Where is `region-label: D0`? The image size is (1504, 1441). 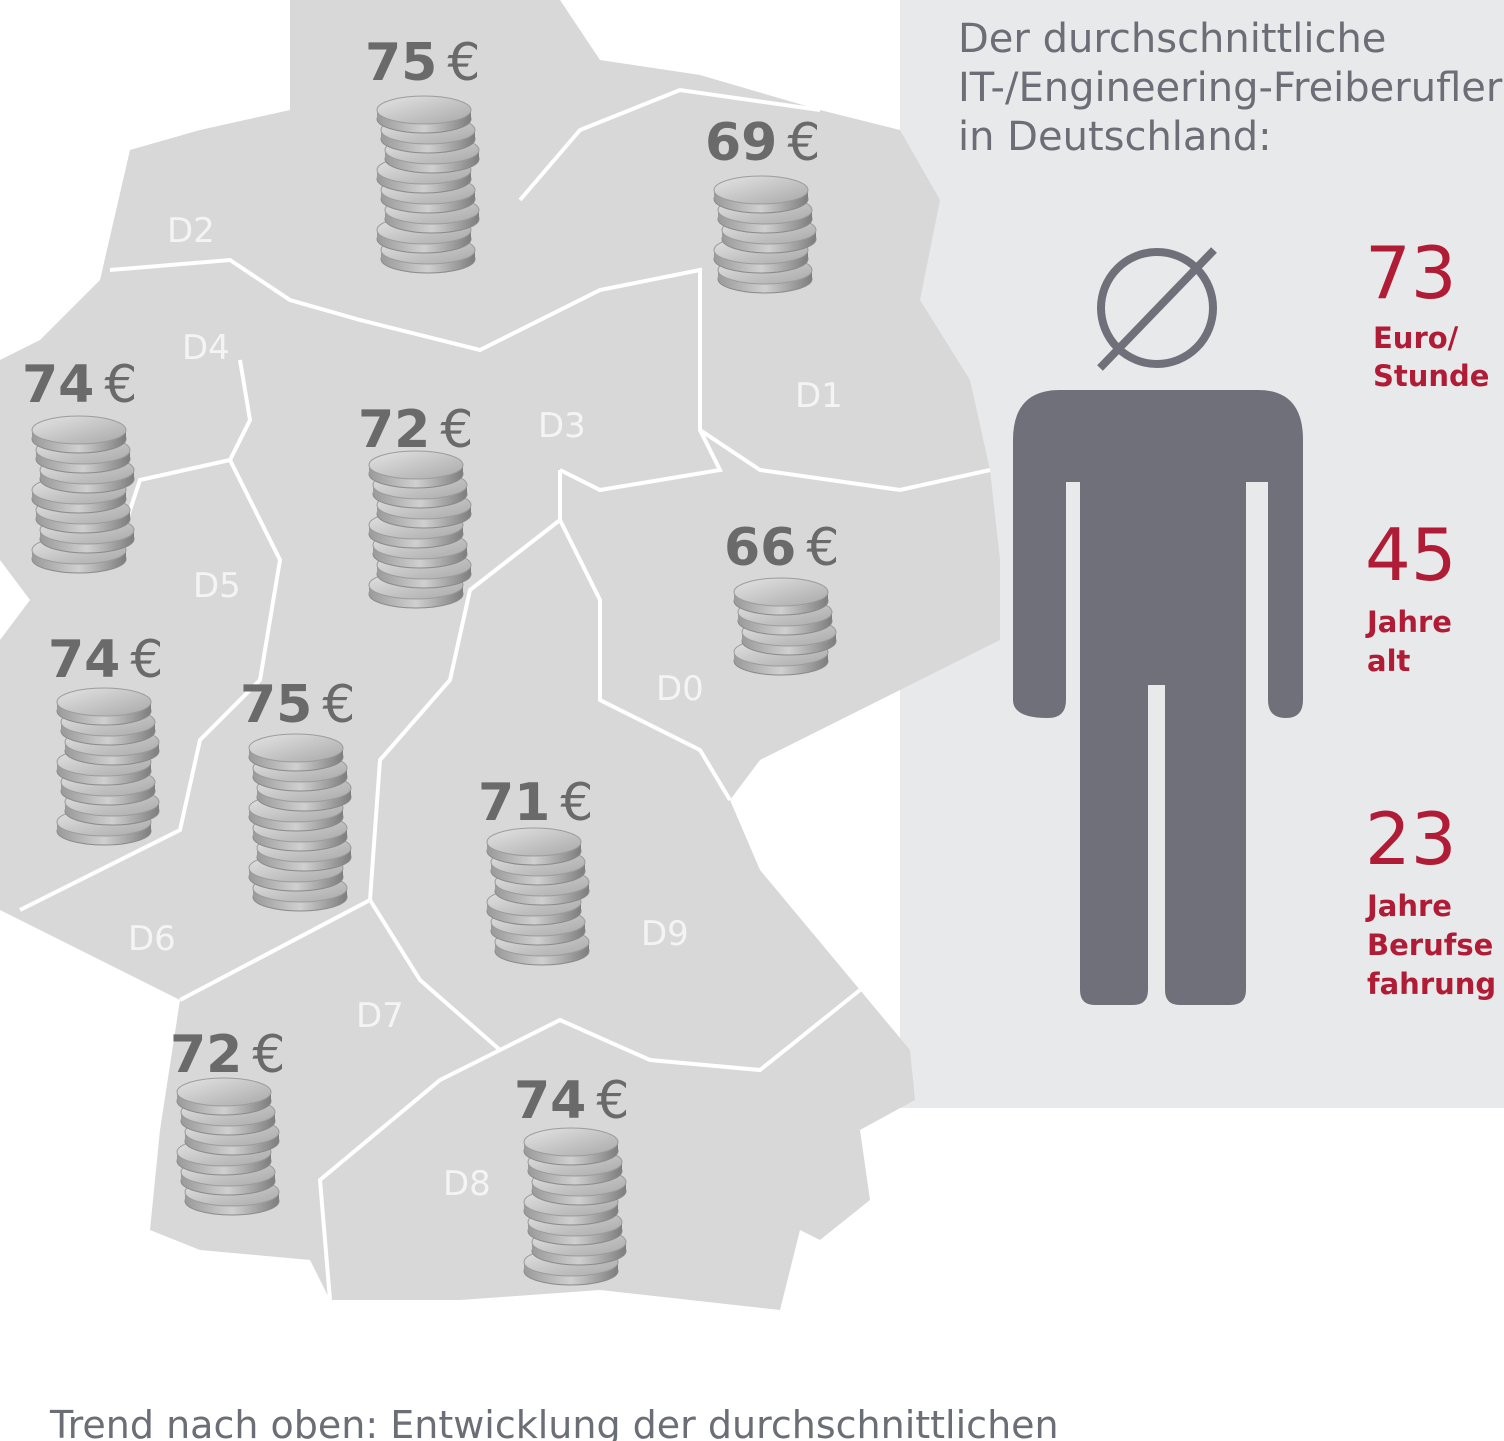 region-label: D0 is located at coordinates (680, 689).